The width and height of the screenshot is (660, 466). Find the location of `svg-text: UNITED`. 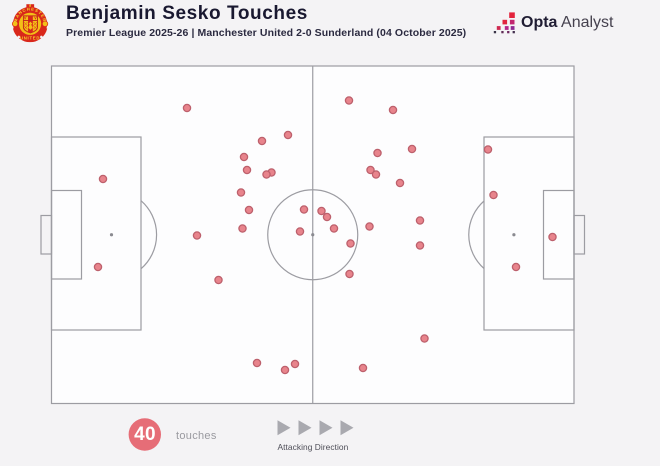

svg-text: UNITED is located at coordinates (30, 38).